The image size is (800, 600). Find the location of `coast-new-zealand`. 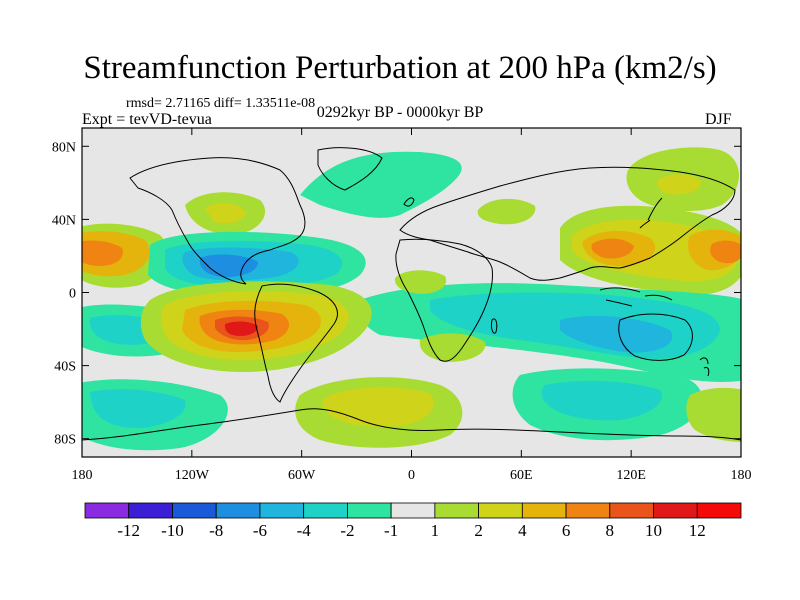

coast-new-zealand is located at coordinates (704, 367).